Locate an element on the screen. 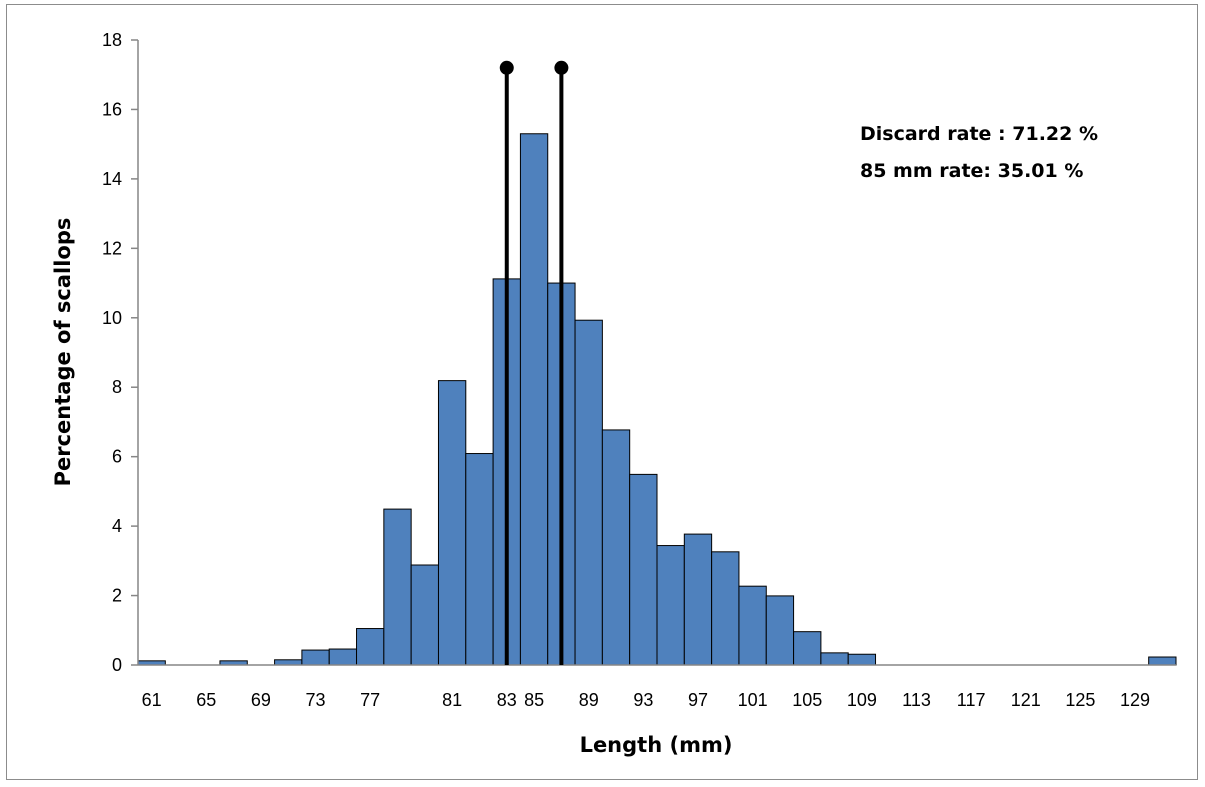 This screenshot has width=1205, height=787. x-axis-title: Length (mm) is located at coordinates (656, 745).